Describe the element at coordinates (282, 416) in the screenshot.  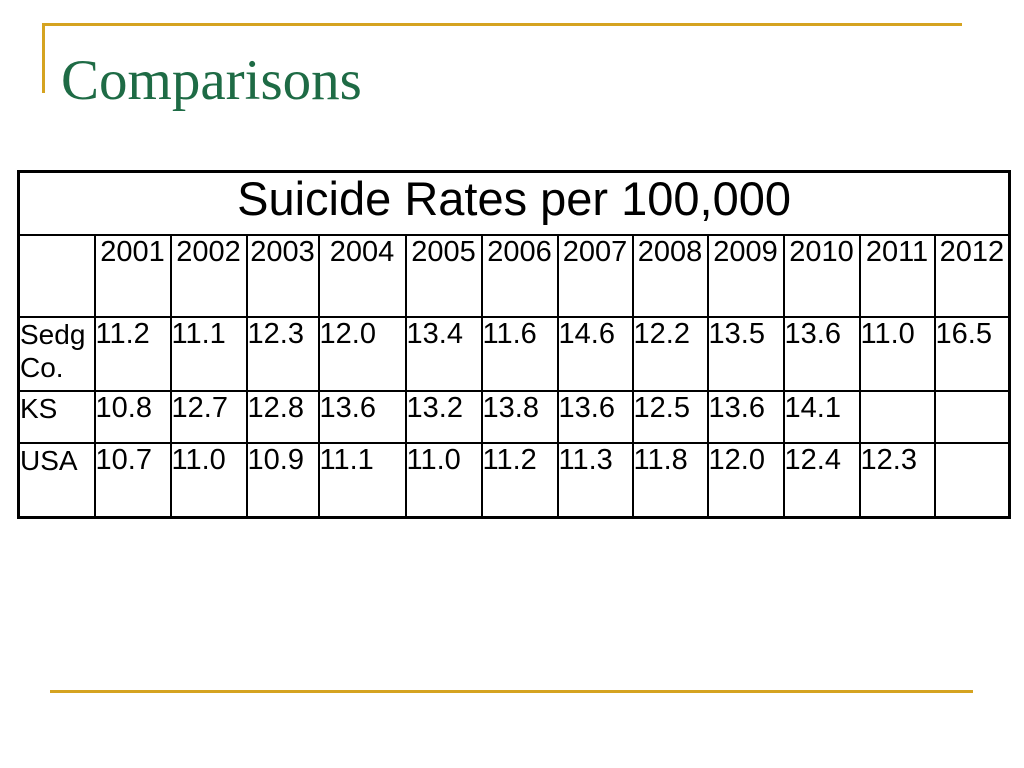
I see `data-cell: 12.8` at that location.